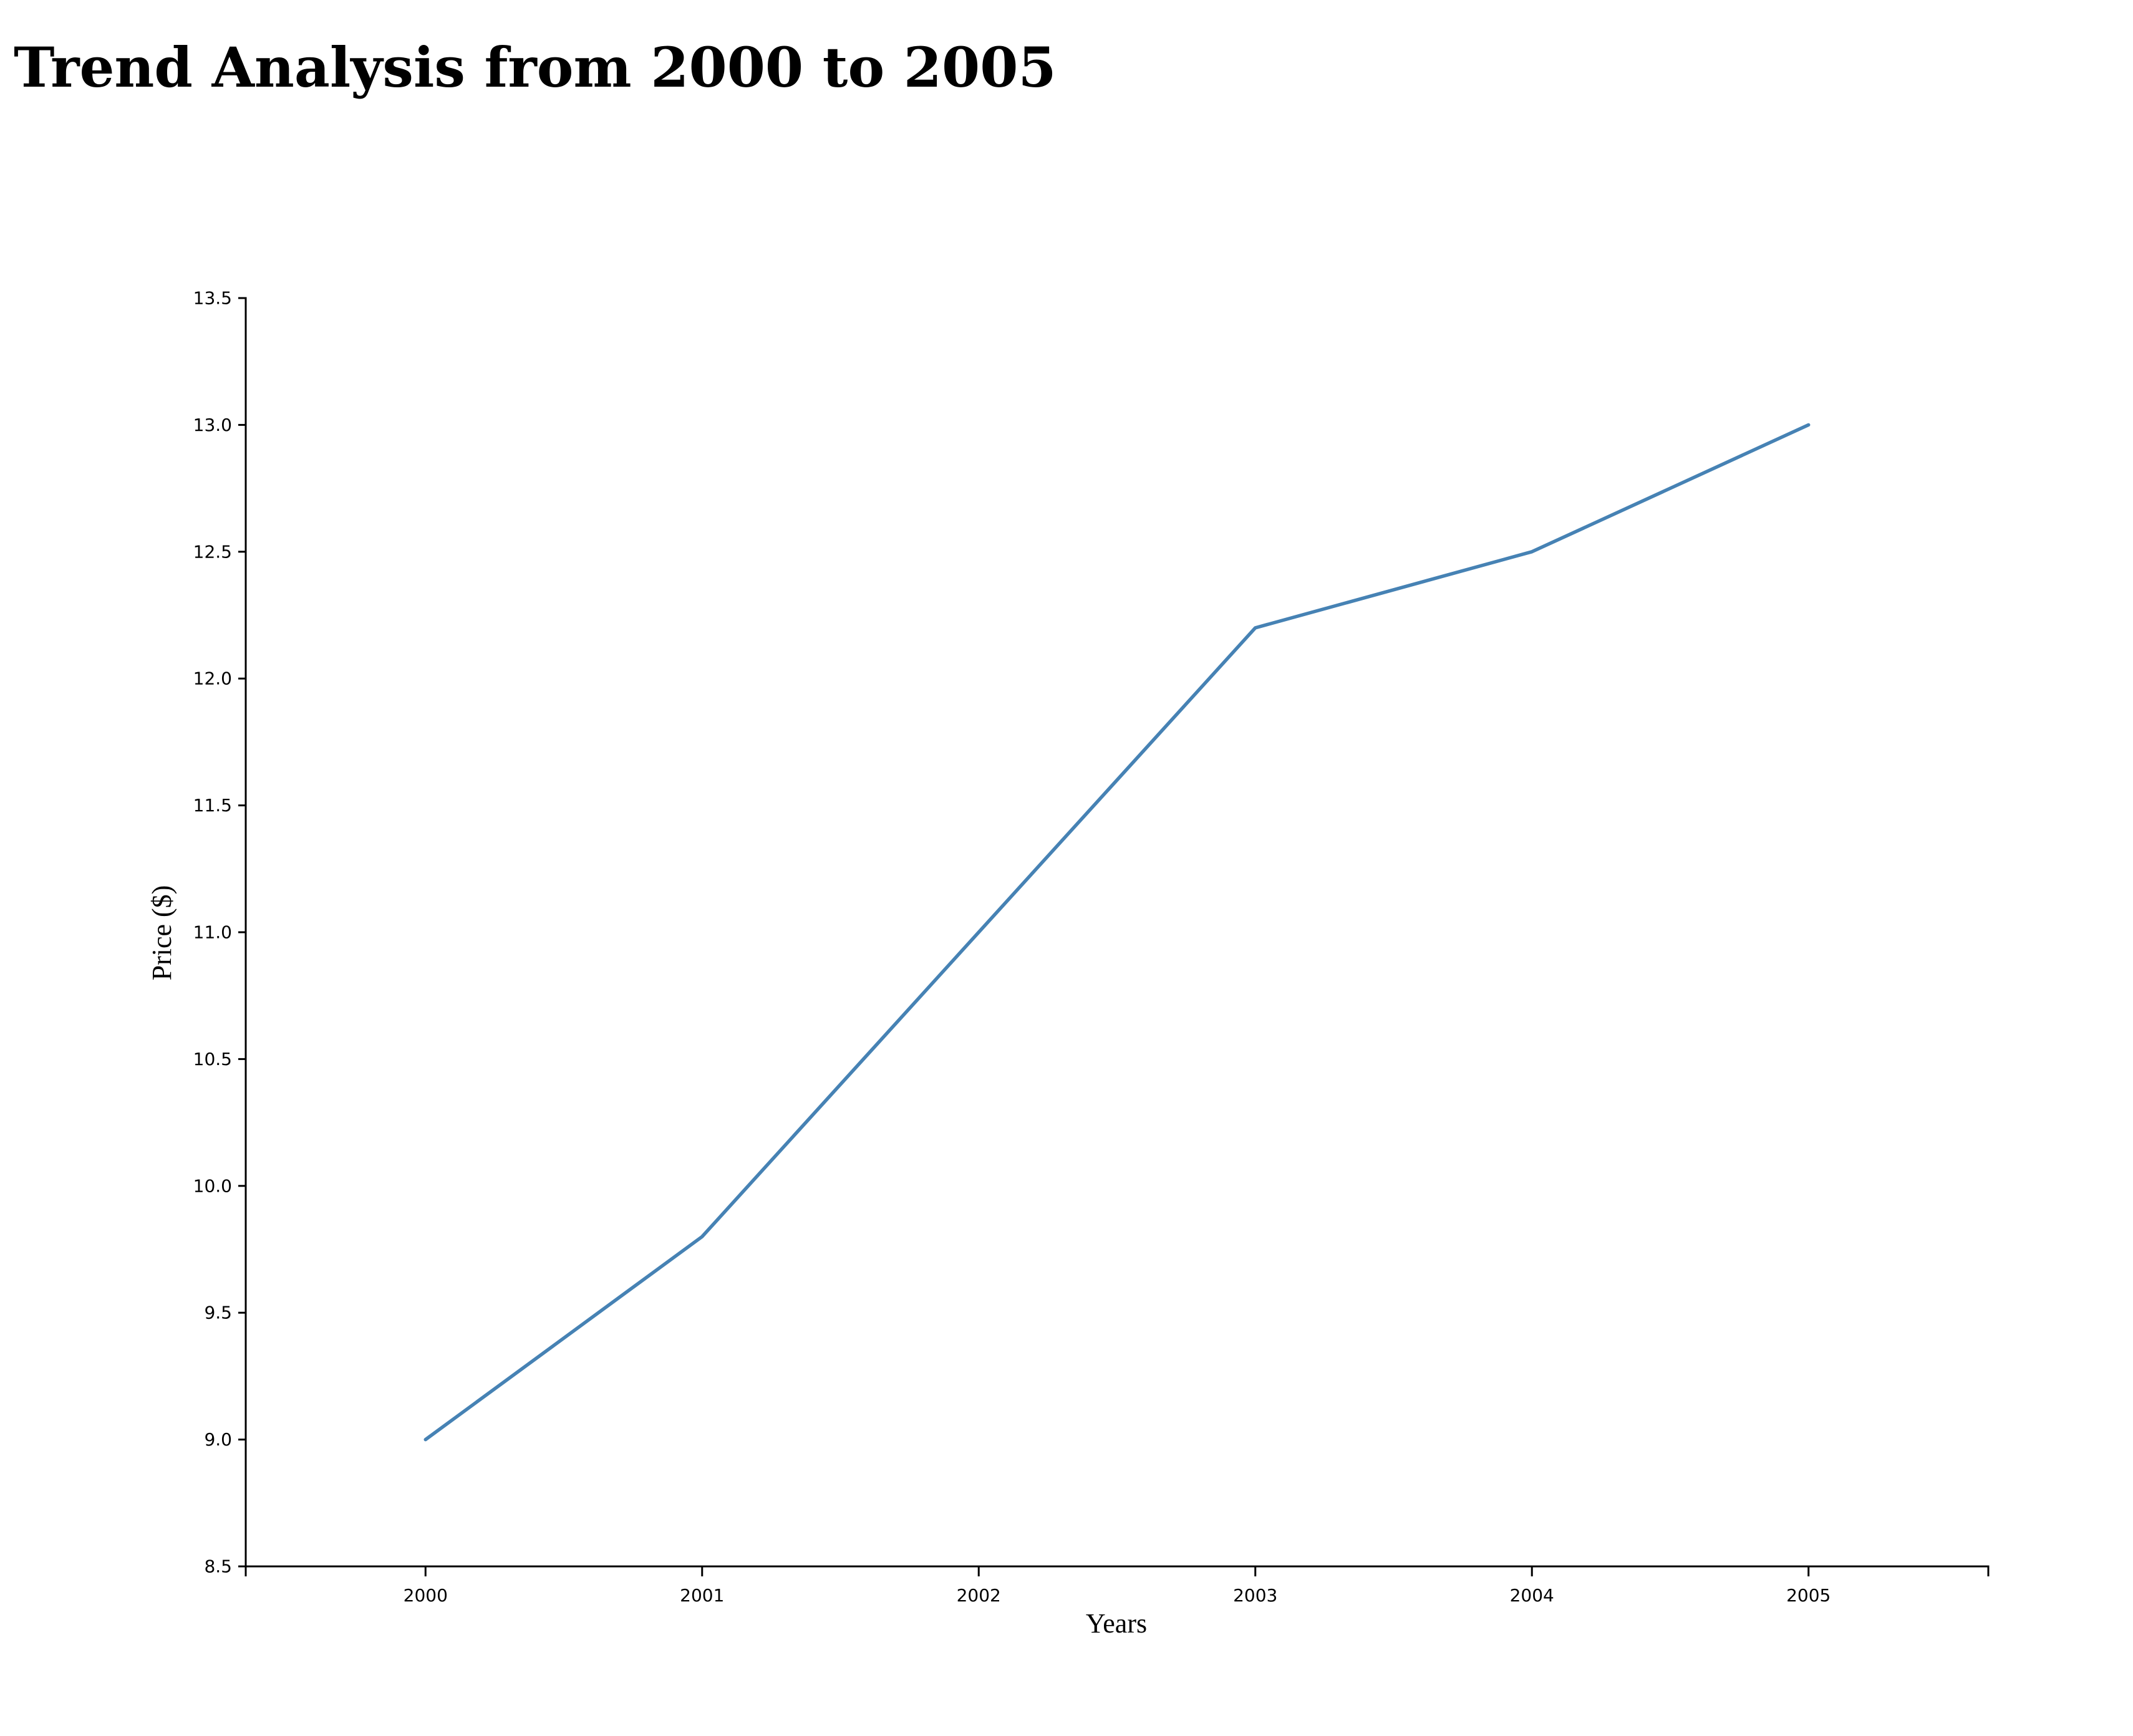 Image resolution: width=2133 pixels, height=1736 pixels. What do you see at coordinates (212, 932) in the screenshot?
I see `y-tick-label: 11.0` at bounding box center [212, 932].